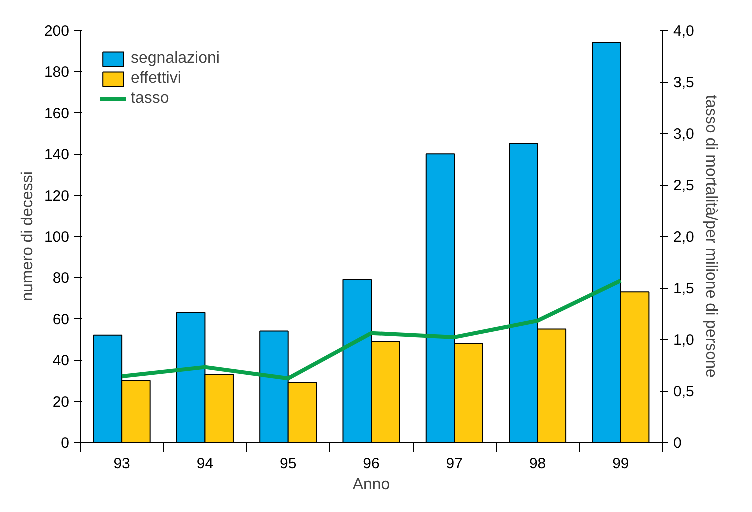 Image resolution: width=752 pixels, height=512 pixels. What do you see at coordinates (57, 196) in the screenshot?
I see `y-tick-label: 120` at bounding box center [57, 196].